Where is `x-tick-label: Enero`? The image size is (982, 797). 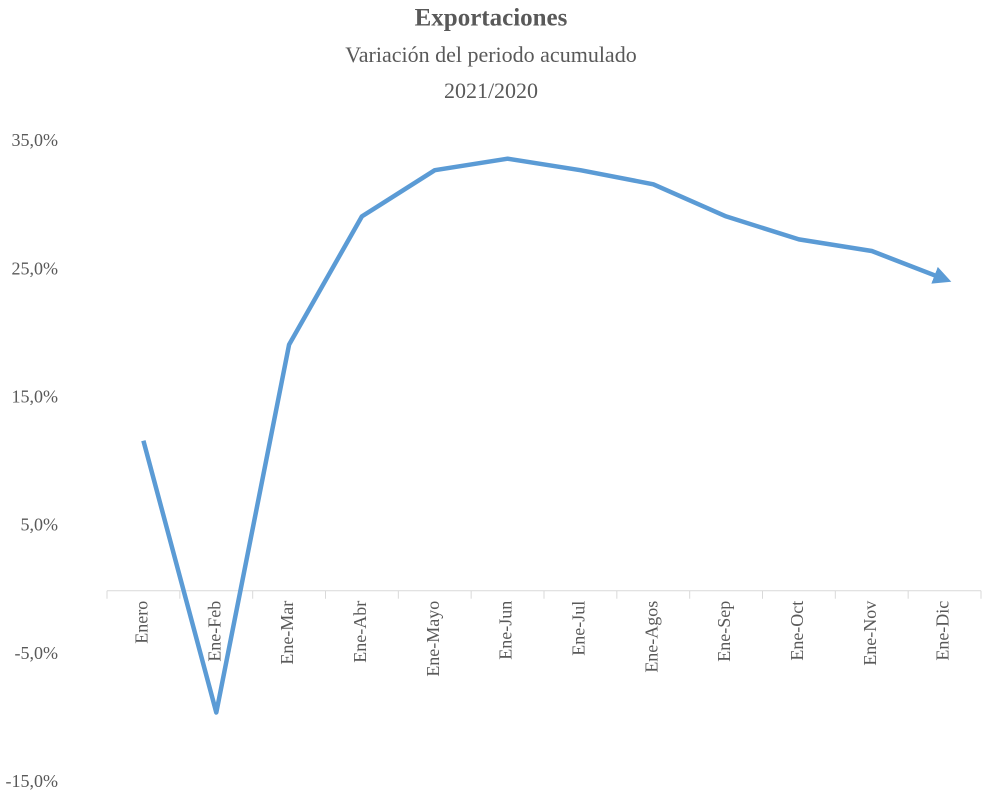 x-tick-label: Enero is located at coordinates (142, 622).